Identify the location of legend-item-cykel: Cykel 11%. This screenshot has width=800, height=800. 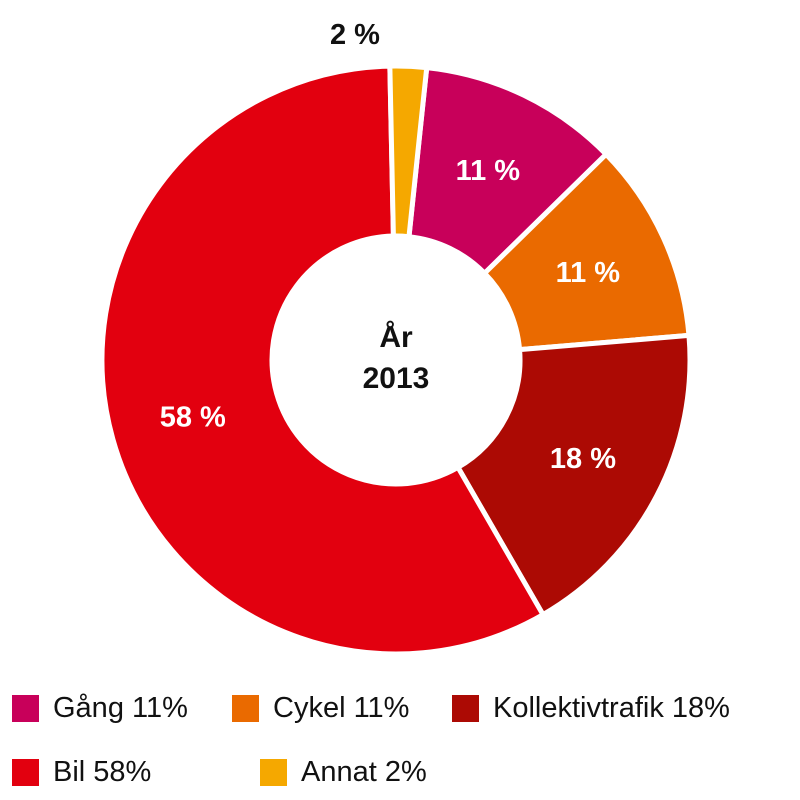
(320, 708).